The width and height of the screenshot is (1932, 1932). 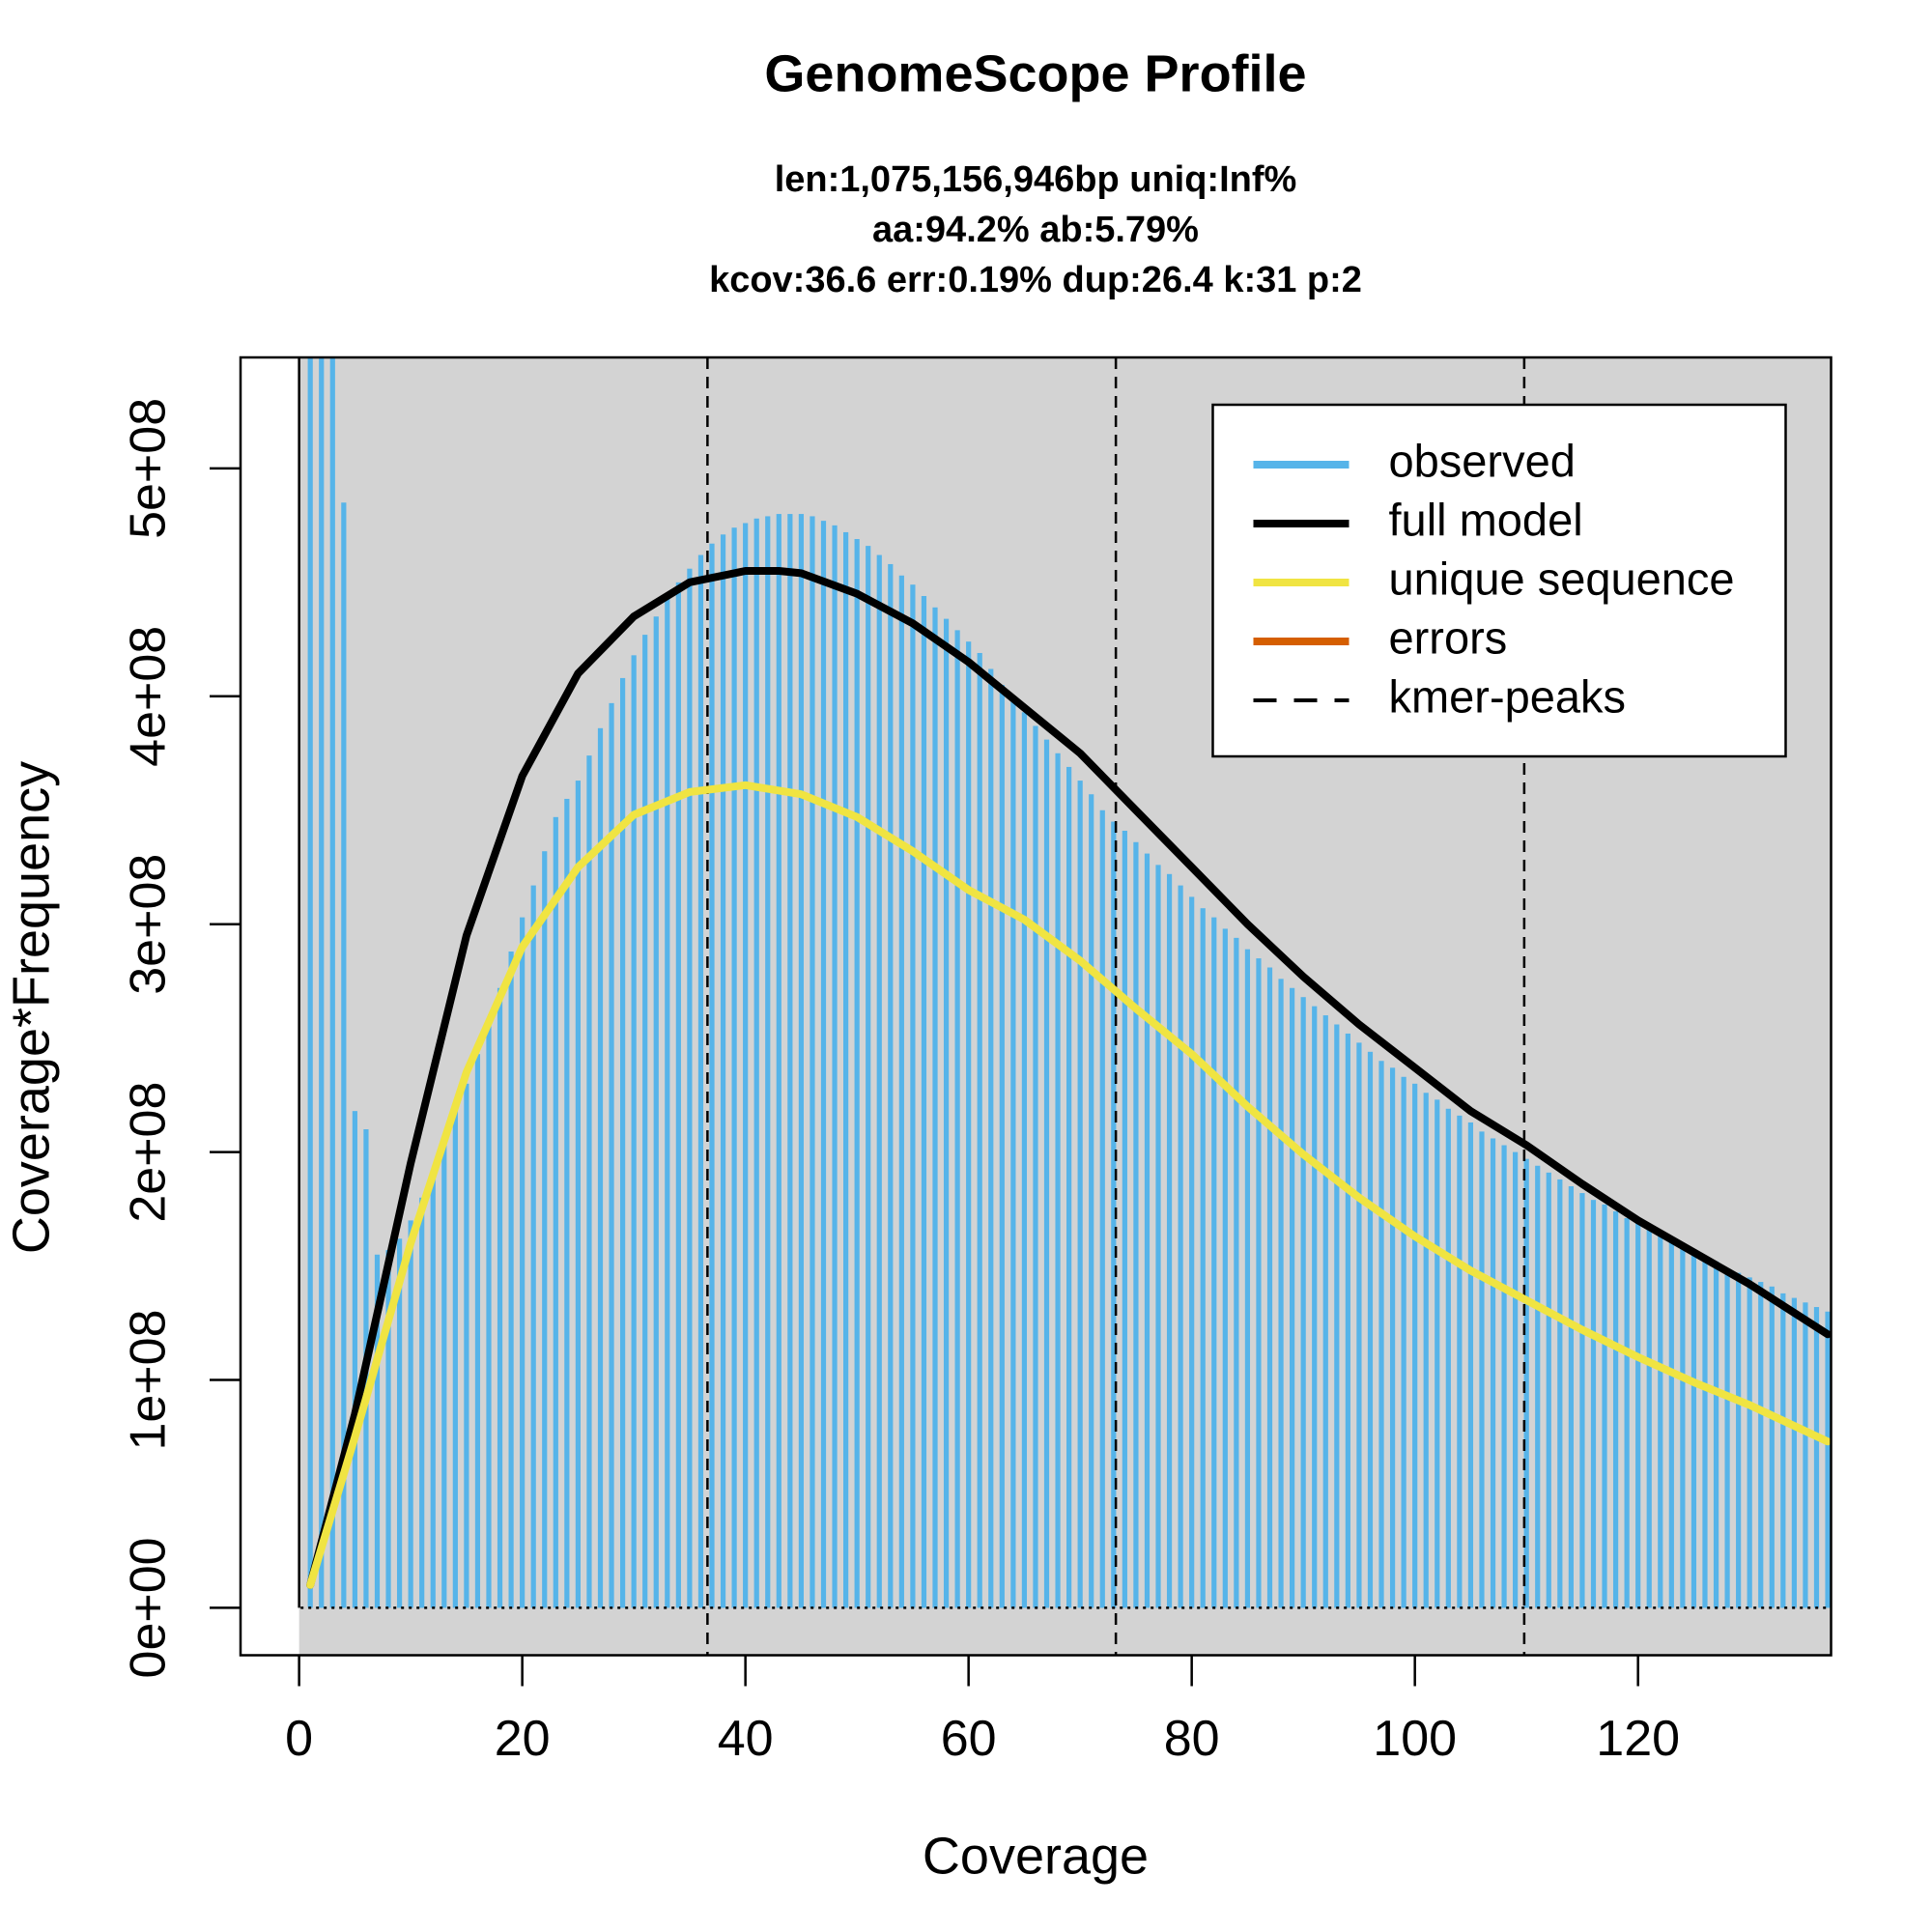 I want to click on legend-label: unique sequence, so click(x=1562, y=578).